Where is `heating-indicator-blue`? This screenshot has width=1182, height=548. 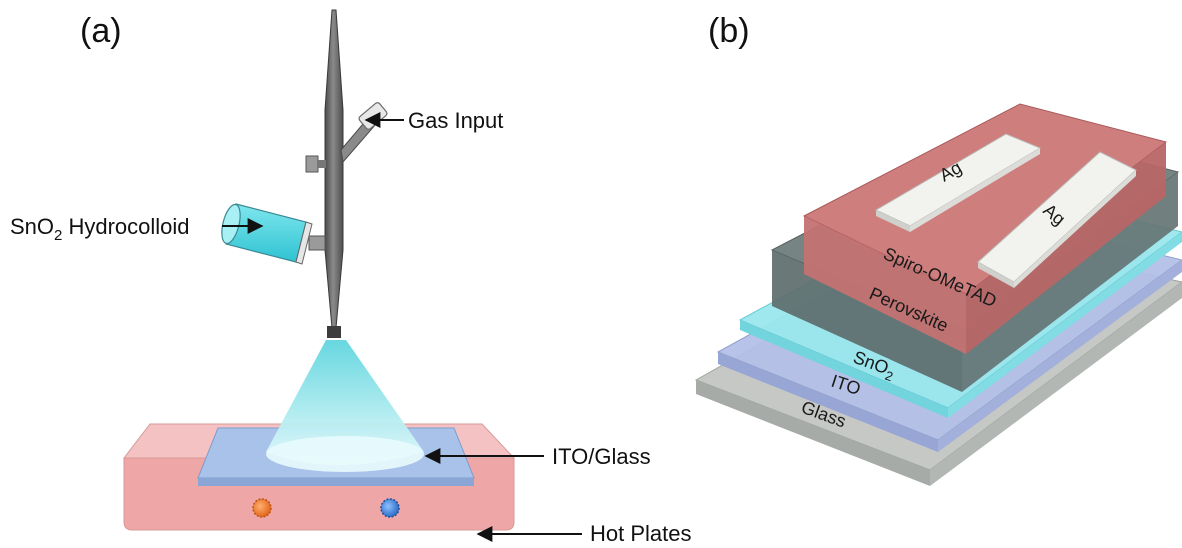
heating-indicator-blue is located at coordinates (390, 508).